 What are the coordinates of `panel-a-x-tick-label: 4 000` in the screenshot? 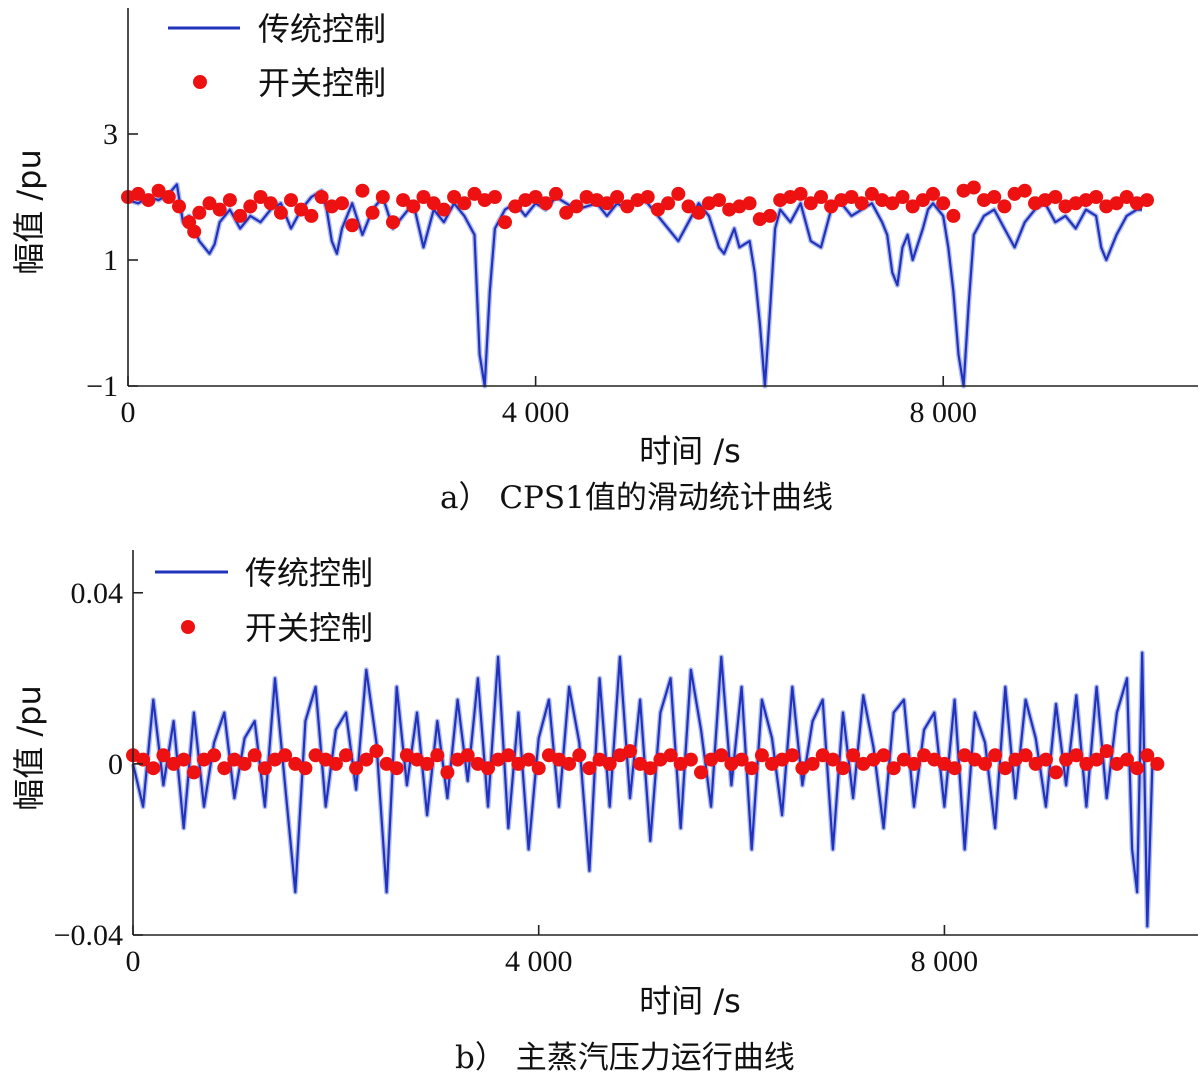 It's located at (536, 412).